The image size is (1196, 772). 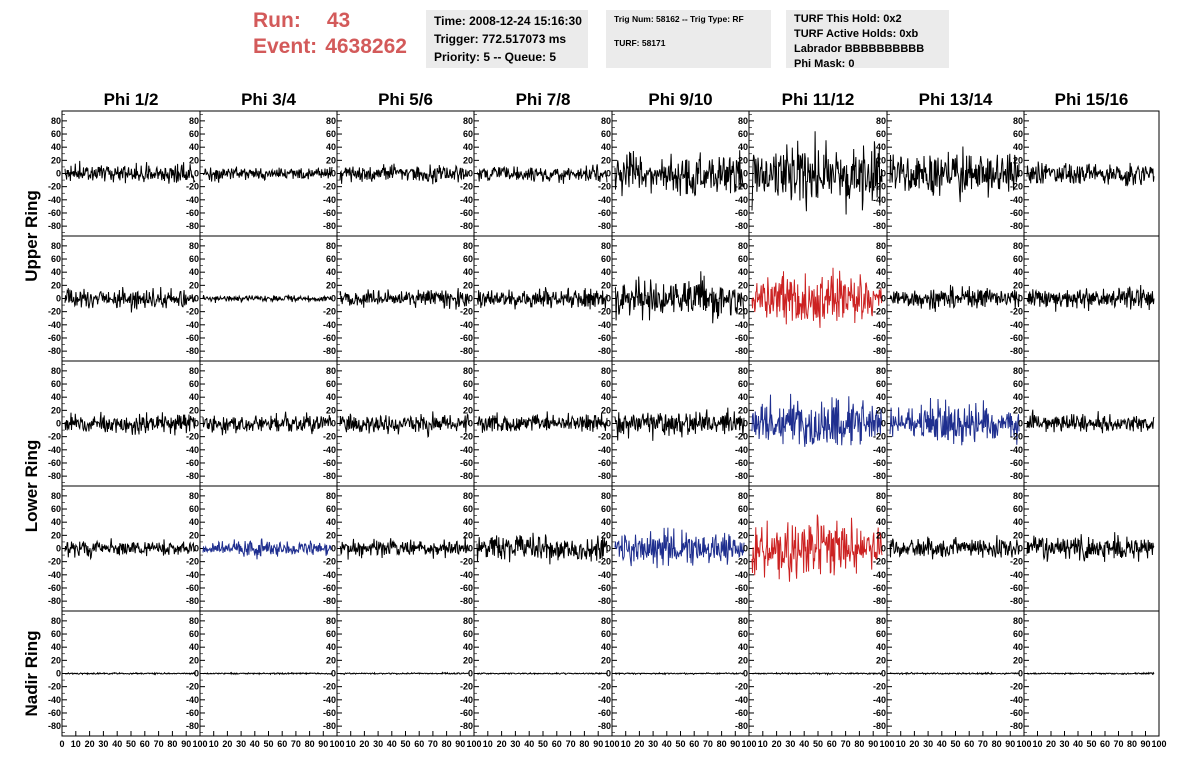 I want to click on x-tick-label: 80, so click(x=172, y=744).